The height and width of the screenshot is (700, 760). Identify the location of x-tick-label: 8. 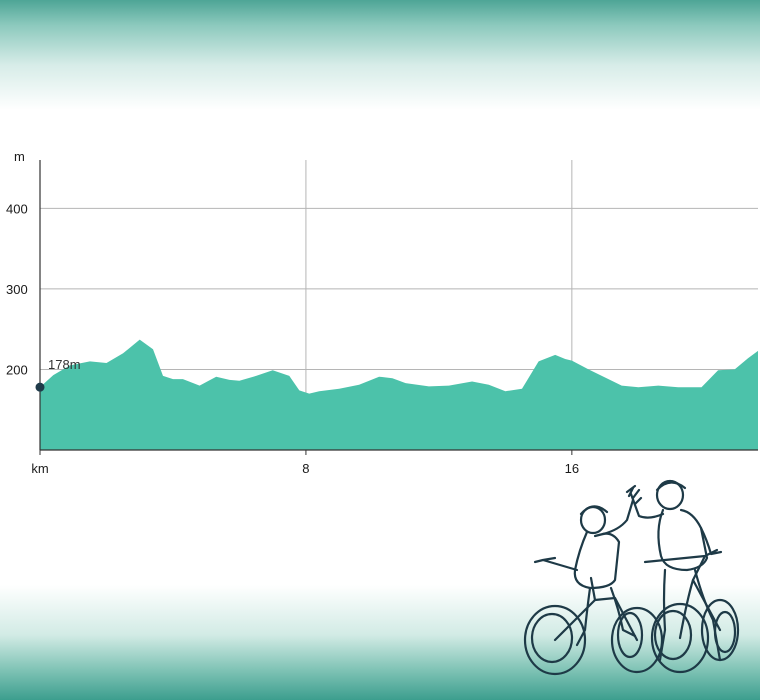
(305, 468).